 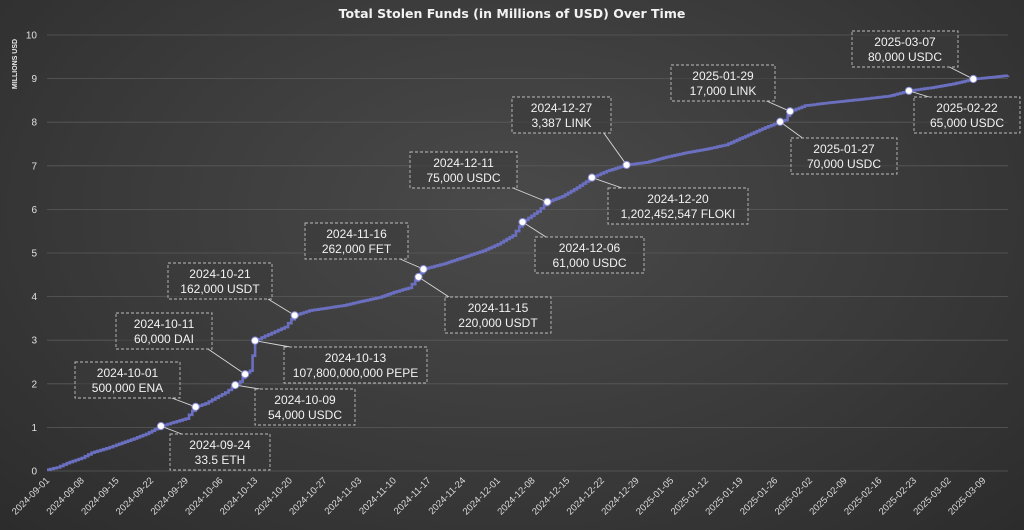 What do you see at coordinates (128, 373) in the screenshot?
I see `annotation-date: 2024-10-01` at bounding box center [128, 373].